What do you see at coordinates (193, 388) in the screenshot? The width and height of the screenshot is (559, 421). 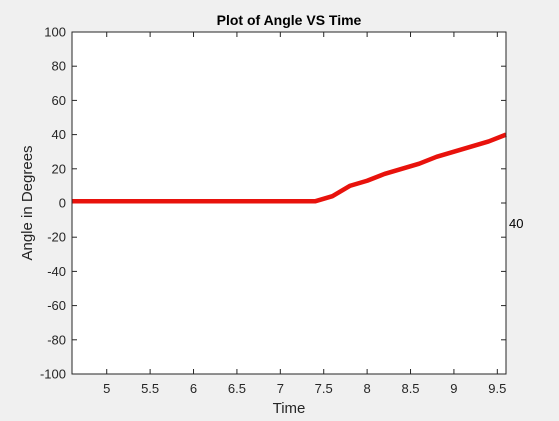 I see `x-tick-label: 6` at bounding box center [193, 388].